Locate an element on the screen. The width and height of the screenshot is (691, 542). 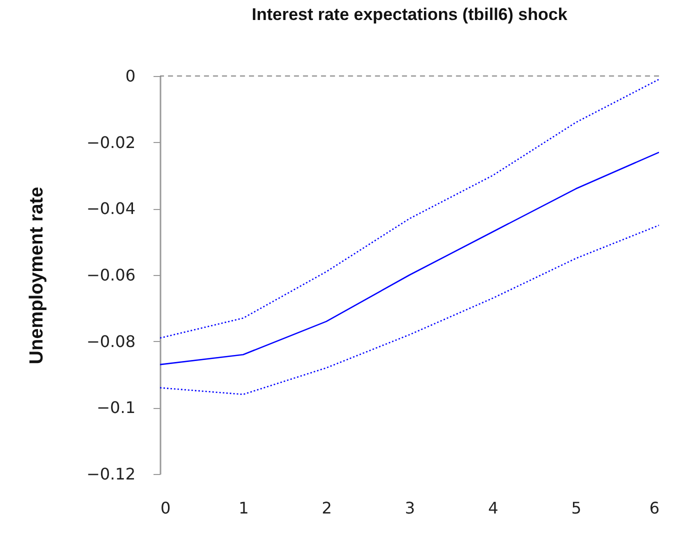
y-axis-title: Unemployment rate is located at coordinates (37, 275).